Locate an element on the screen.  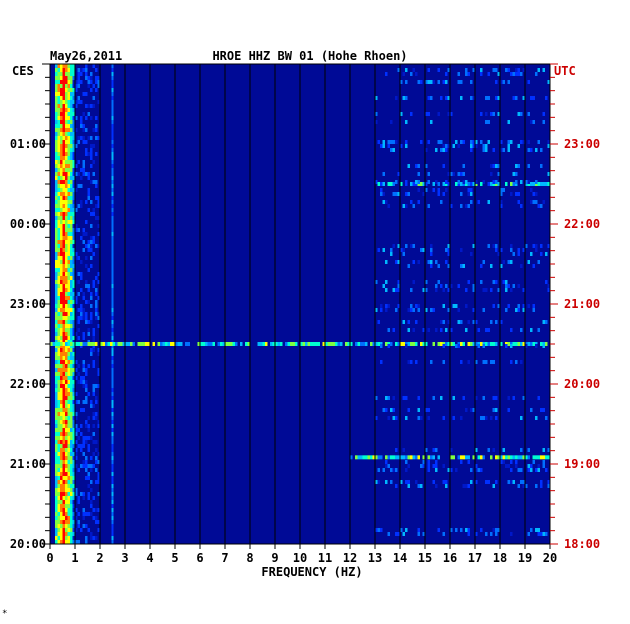
left-time-label: 21:00 is located at coordinates (28, 464).